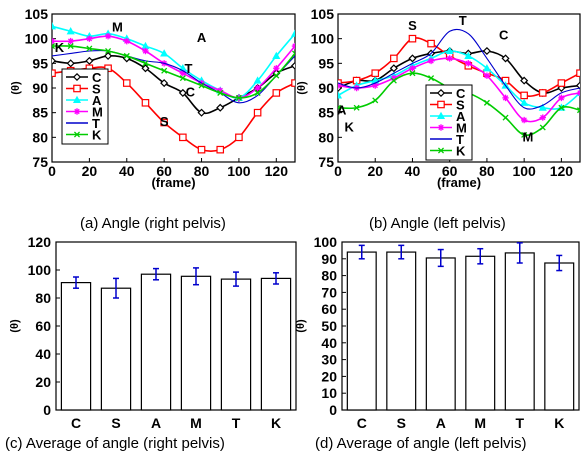  Describe the element at coordinates (504, 35) in the screenshot. I see `annotation-C: C` at that location.